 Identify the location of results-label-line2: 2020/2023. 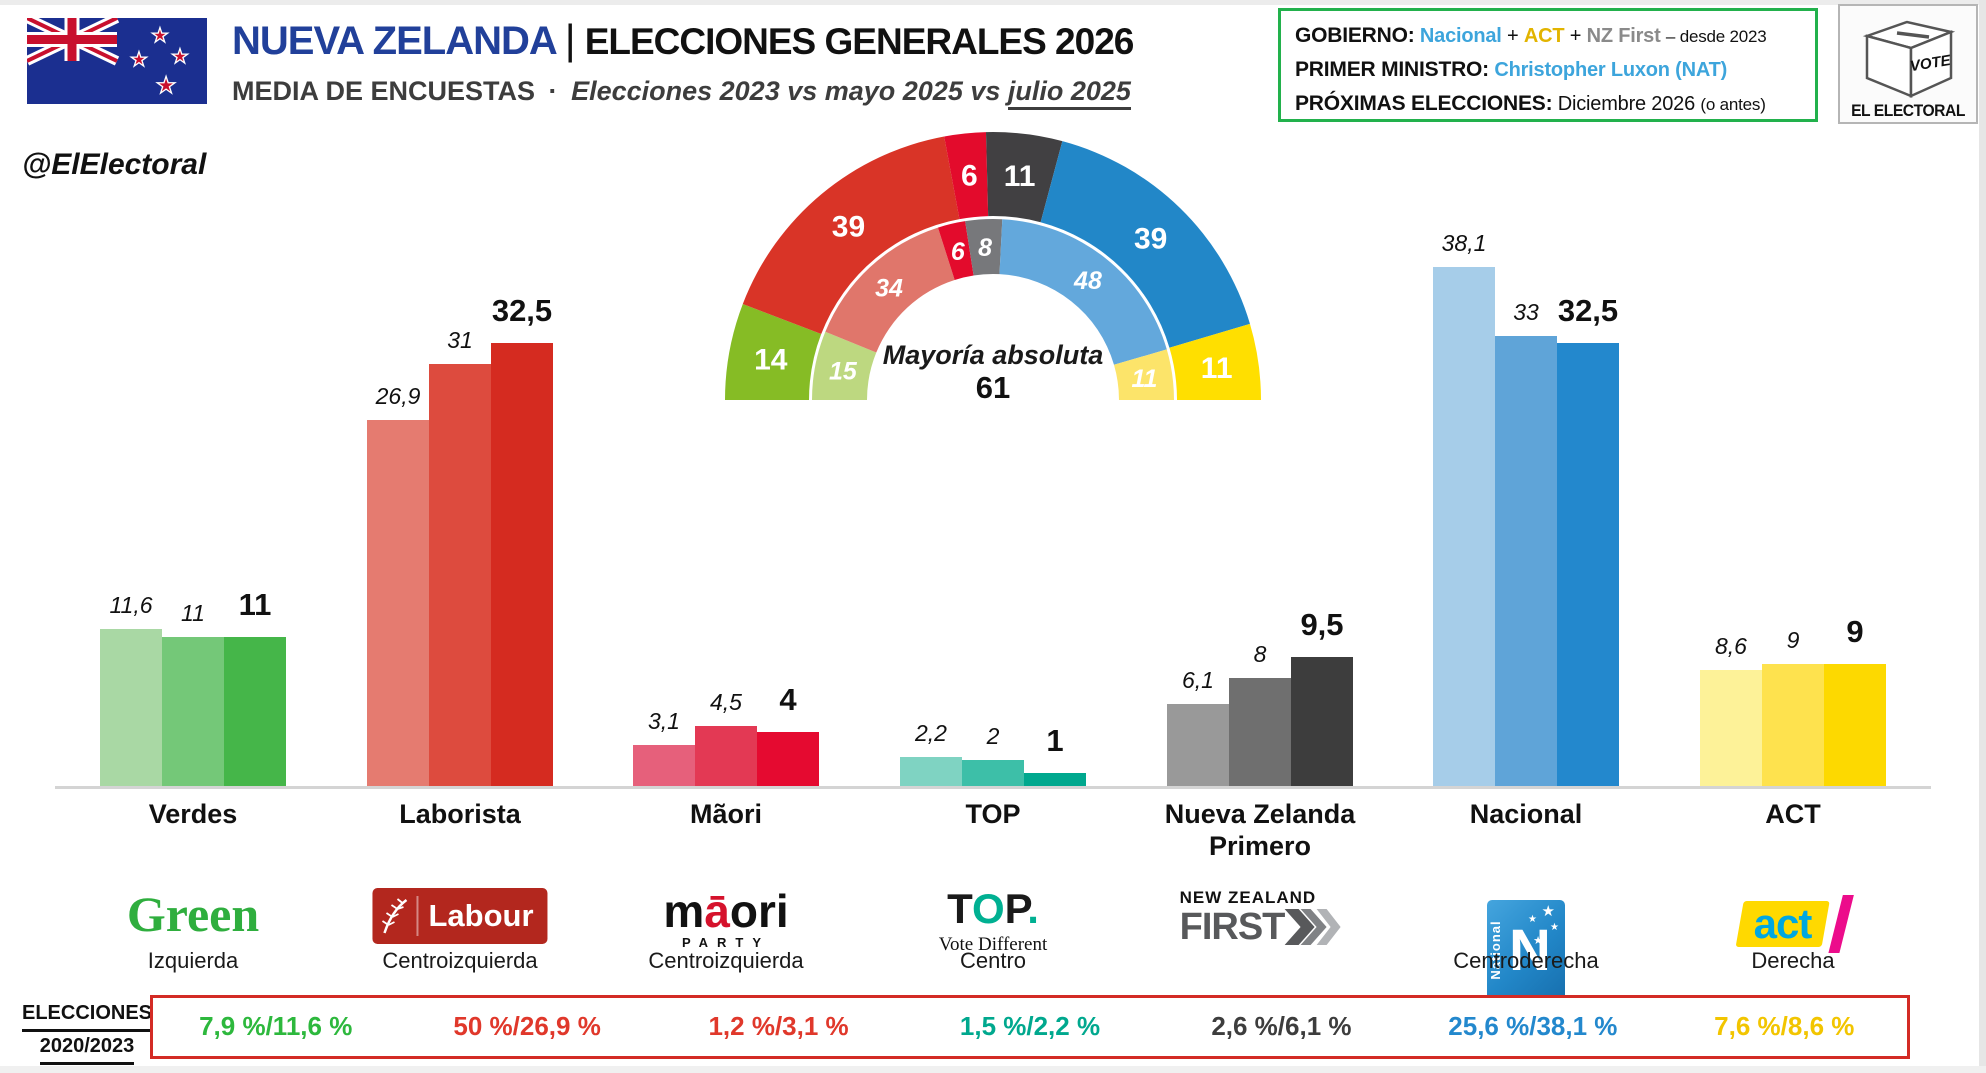
(87, 1048).